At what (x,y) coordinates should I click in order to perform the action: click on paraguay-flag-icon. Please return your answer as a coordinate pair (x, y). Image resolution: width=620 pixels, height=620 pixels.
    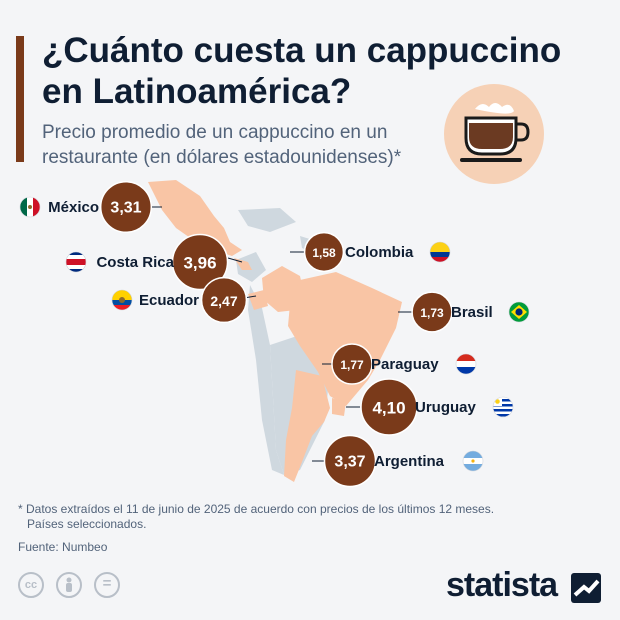
    Looking at the image, I should click on (466, 364).